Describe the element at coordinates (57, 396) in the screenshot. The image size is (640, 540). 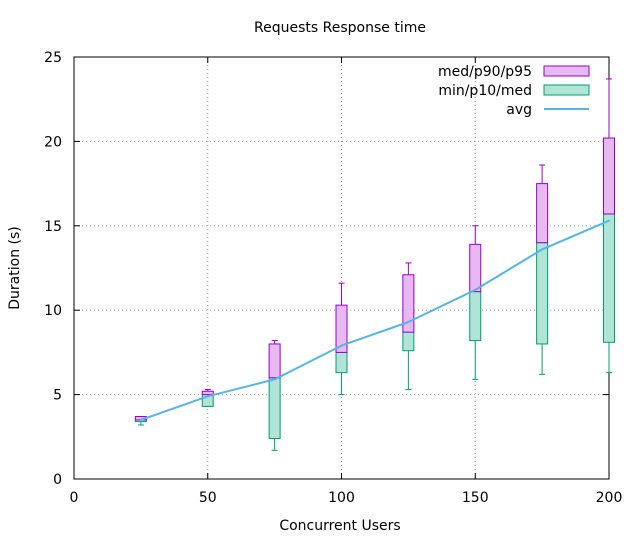
I see `y-tick-label: 5` at that location.